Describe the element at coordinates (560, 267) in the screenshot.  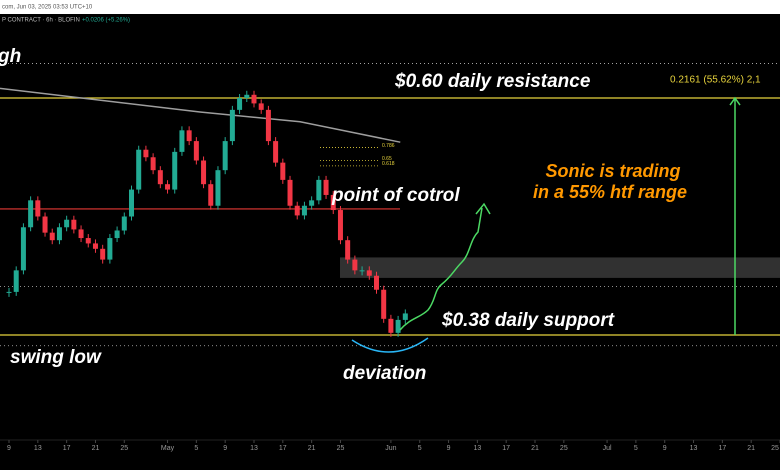
I see `price-zone` at that location.